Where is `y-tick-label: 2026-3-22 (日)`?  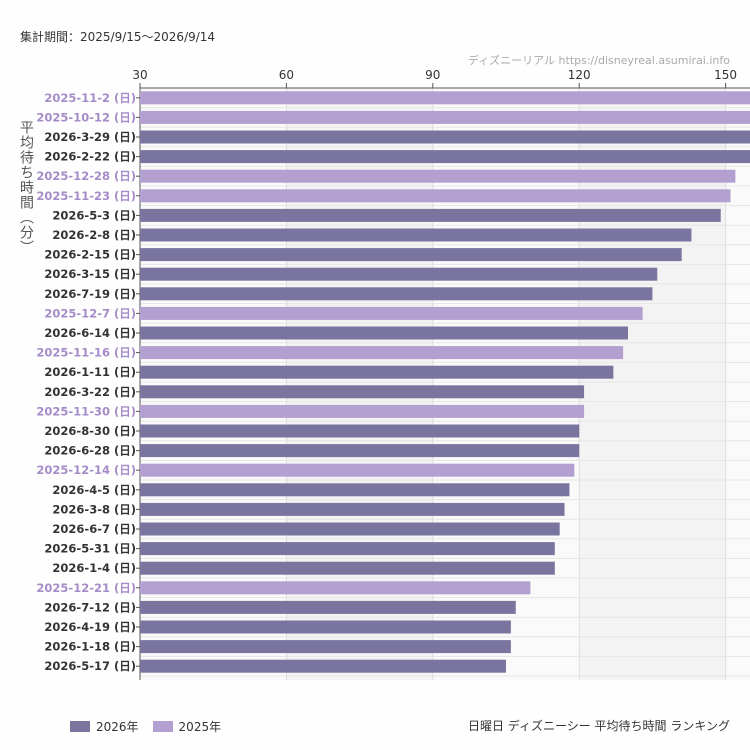
y-tick-label: 2026-3-22 (日) is located at coordinates (90, 392).